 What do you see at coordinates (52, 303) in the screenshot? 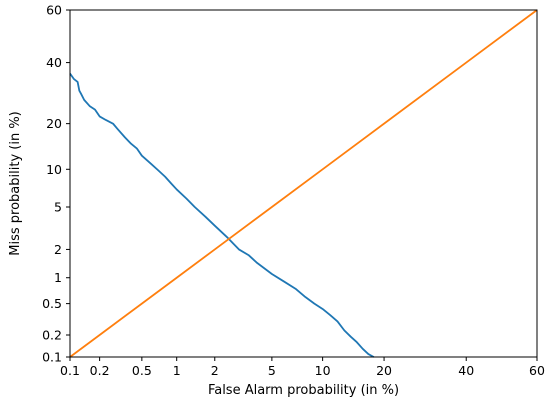
I see `y-tick-label: 0.5` at bounding box center [52, 303].